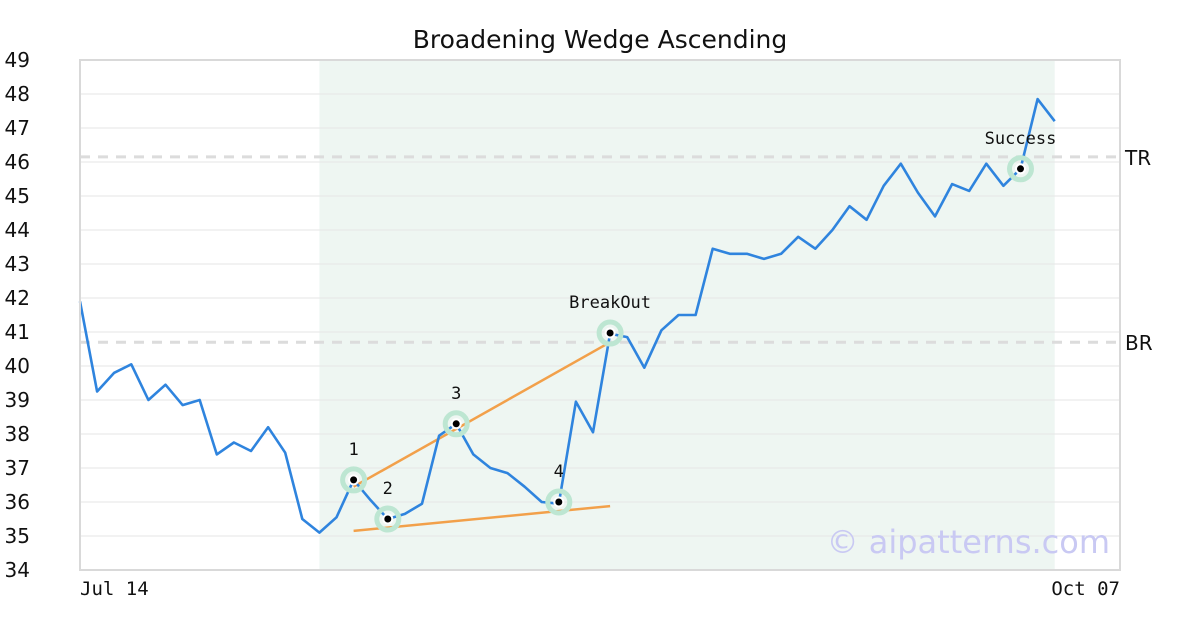  I want to click on y-tick-label: 39, so click(17, 400).